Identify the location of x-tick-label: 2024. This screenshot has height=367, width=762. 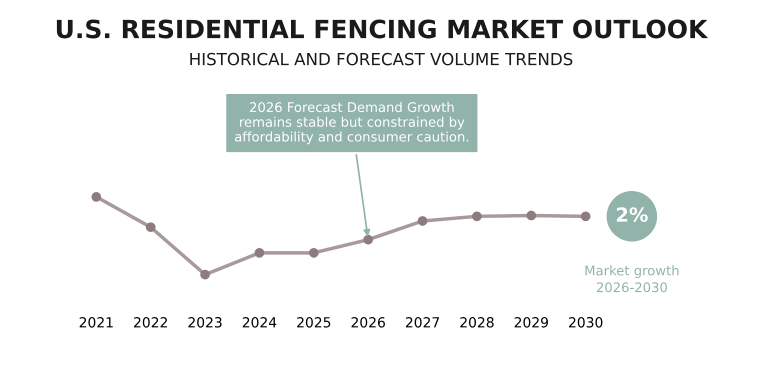
(259, 322).